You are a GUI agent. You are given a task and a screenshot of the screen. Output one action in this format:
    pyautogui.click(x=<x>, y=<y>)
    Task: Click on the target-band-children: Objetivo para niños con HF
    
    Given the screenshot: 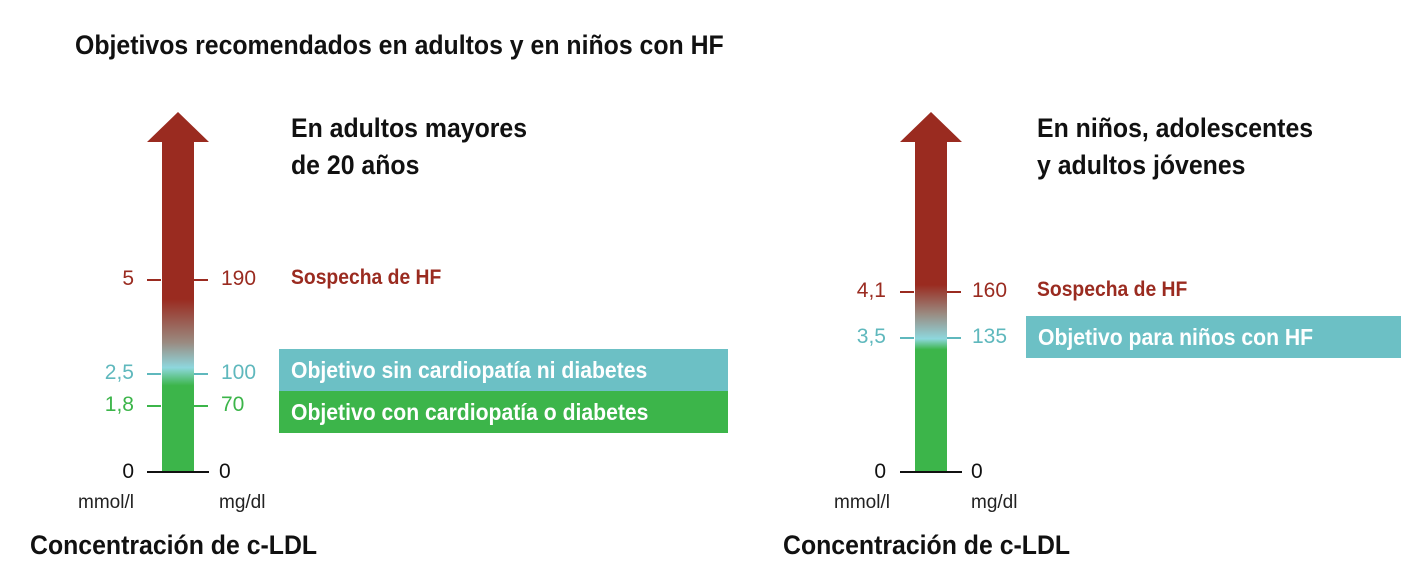 What is the action you would take?
    pyautogui.click(x=1213, y=337)
    